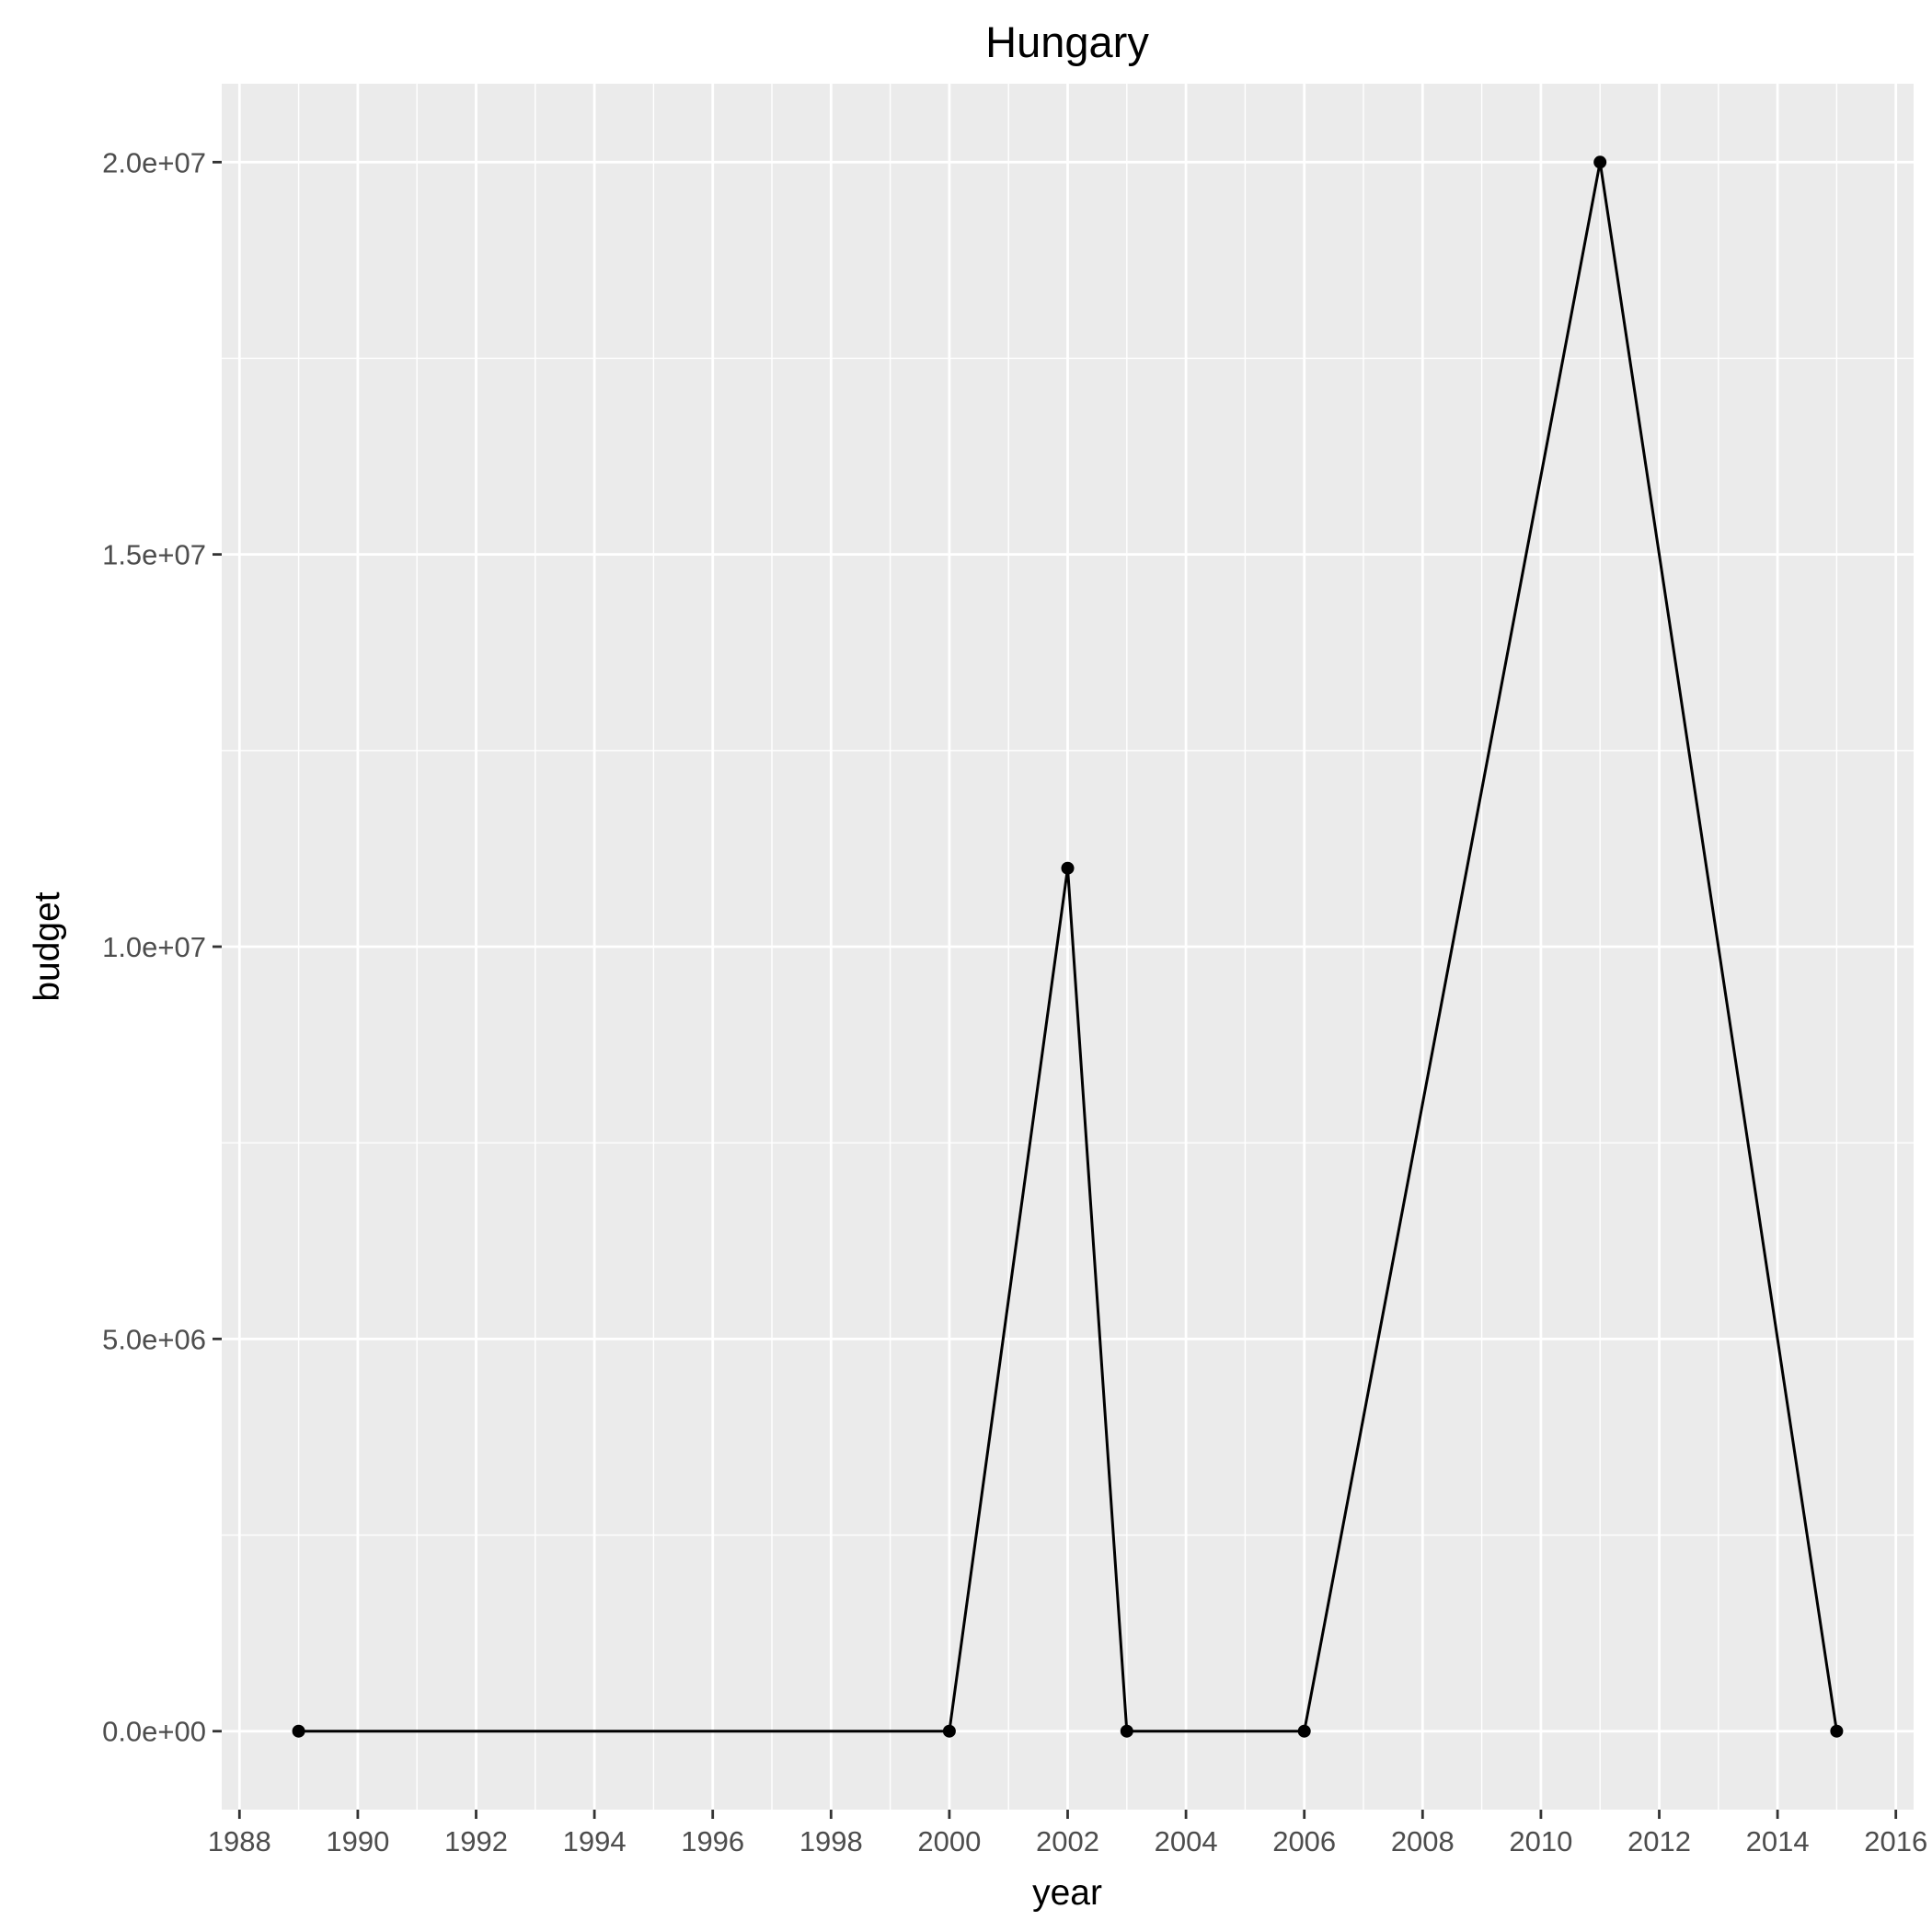 This screenshot has width=1932, height=1932. Describe the element at coordinates (1126, 1731) in the screenshot. I see `data-point-2003` at that location.